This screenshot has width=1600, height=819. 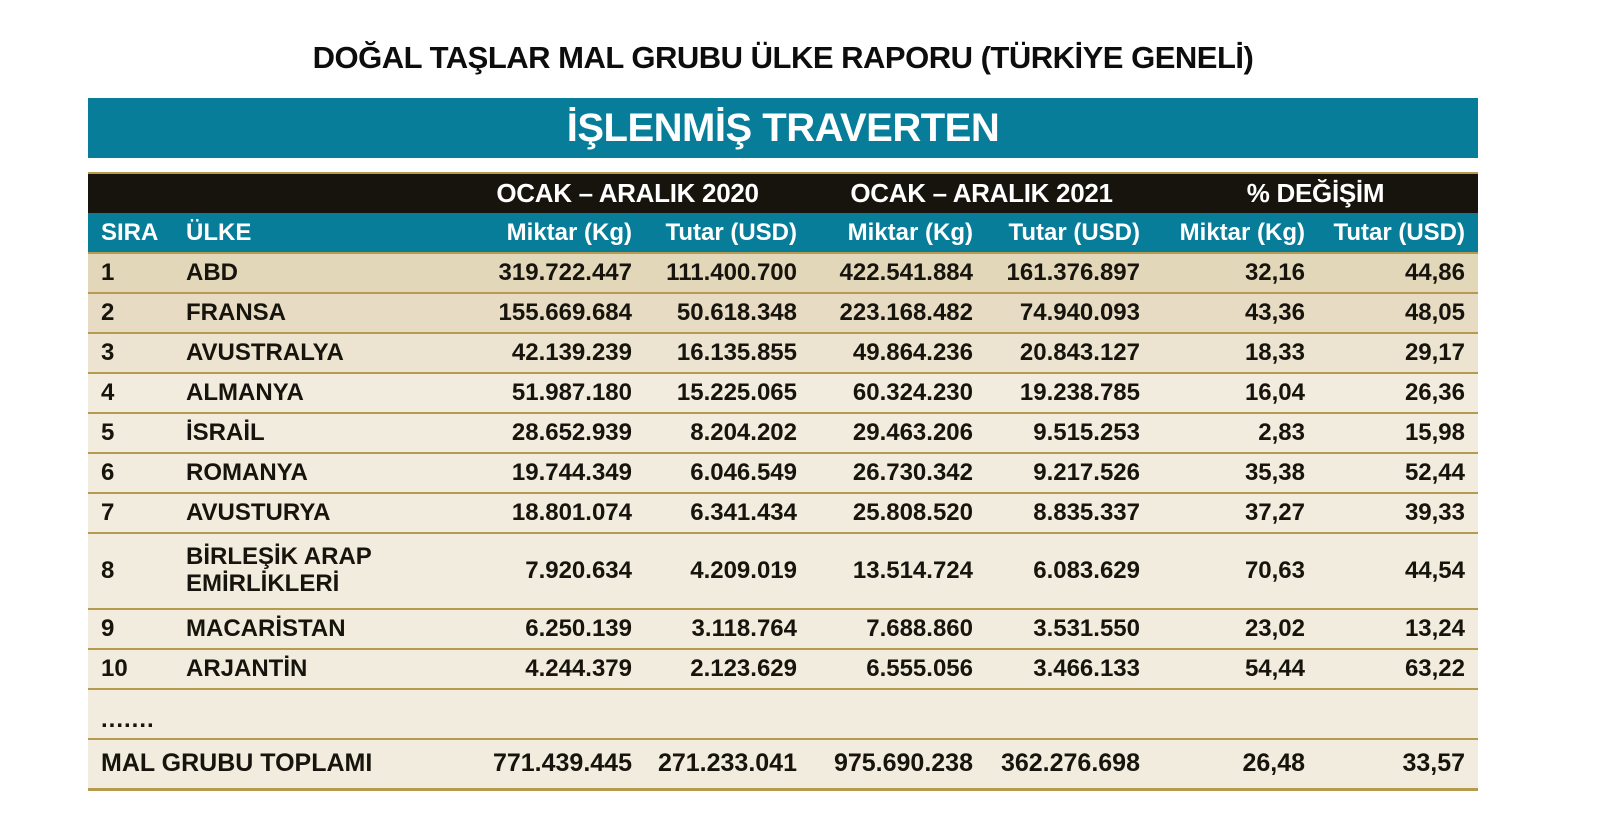 I want to click on country-cell: ABD, so click(x=212, y=272).